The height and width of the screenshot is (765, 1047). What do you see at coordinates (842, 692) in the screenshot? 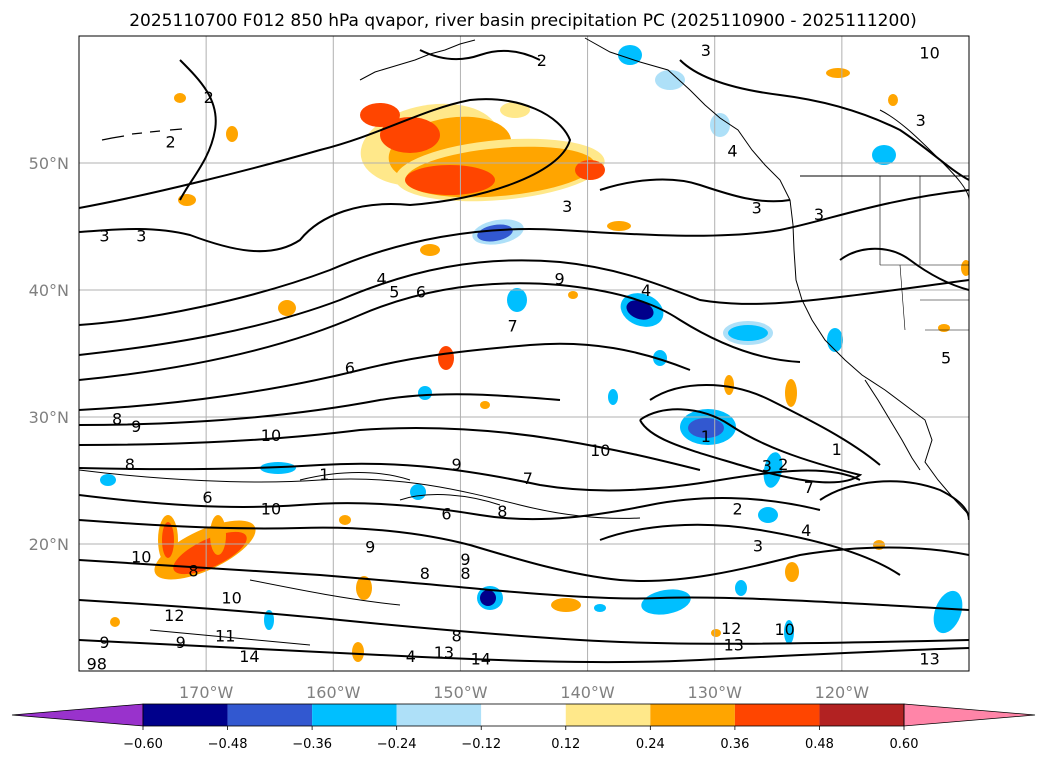
I see `lon-label: 120°W` at bounding box center [842, 692].